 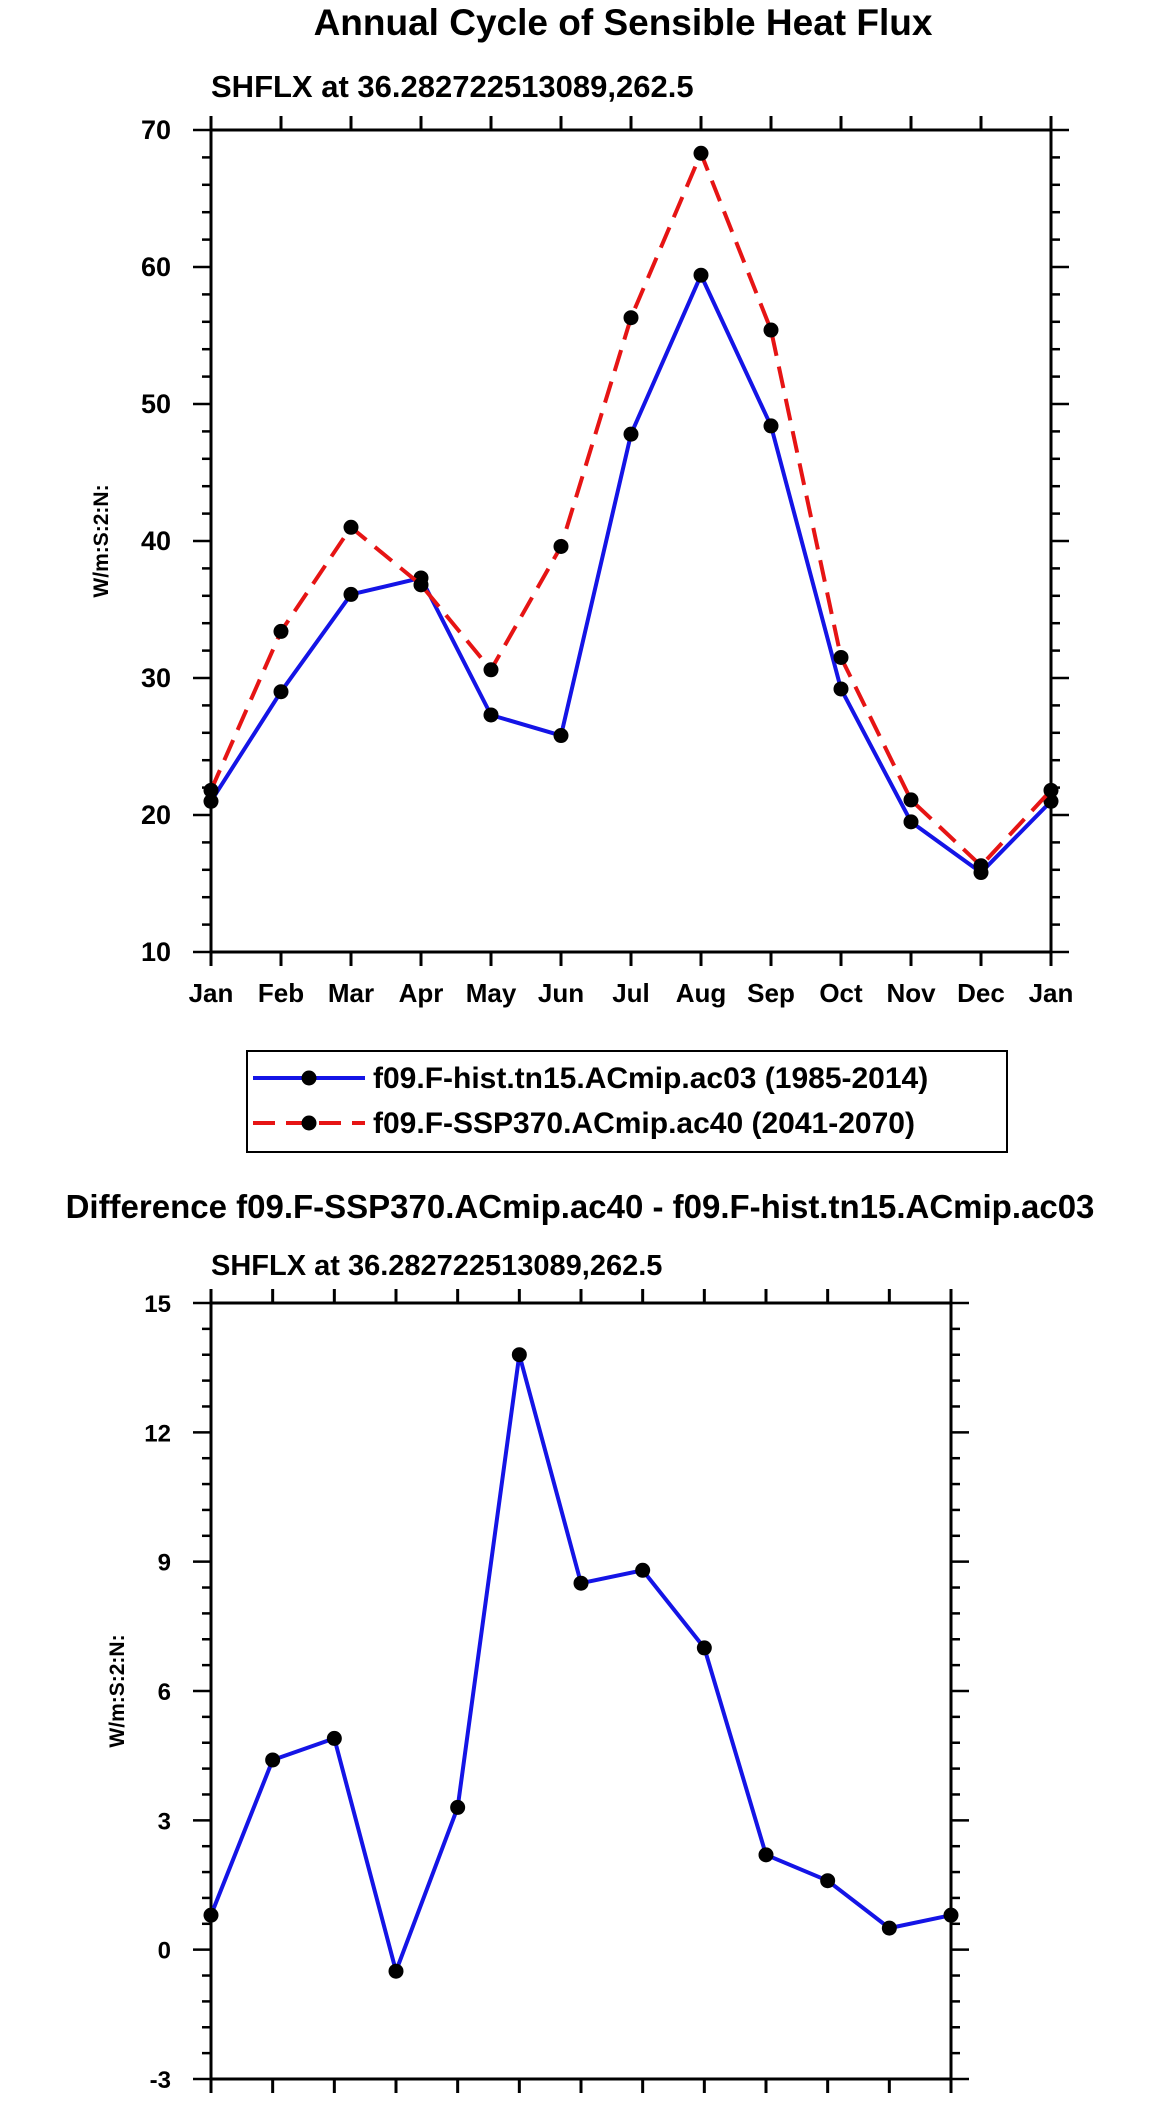 I want to click on y-tick-label: 70, so click(x=156, y=130).